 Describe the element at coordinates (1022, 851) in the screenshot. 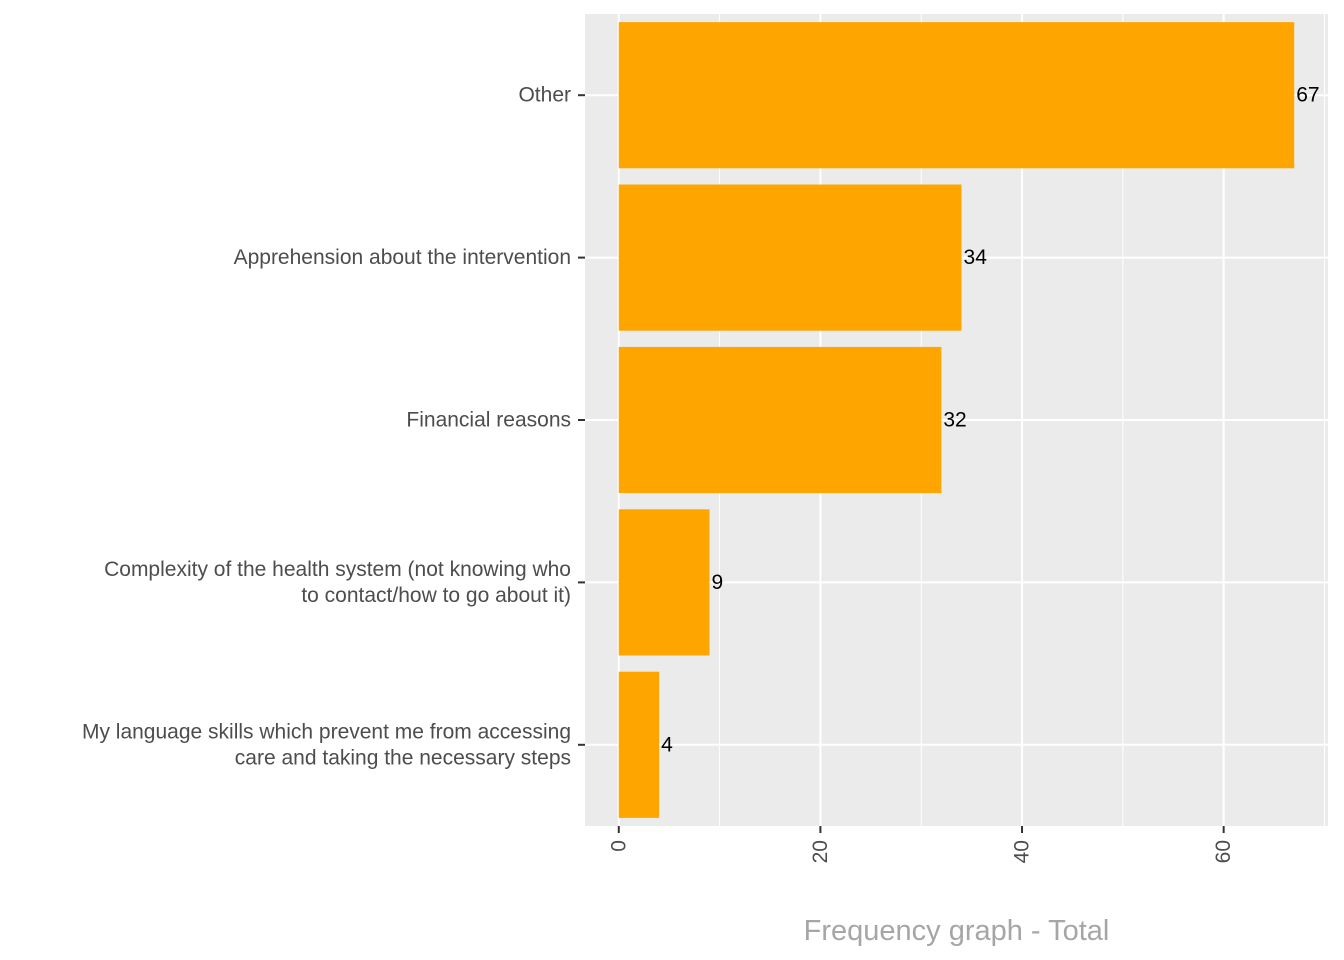

I see `x-tick-label: 40` at that location.